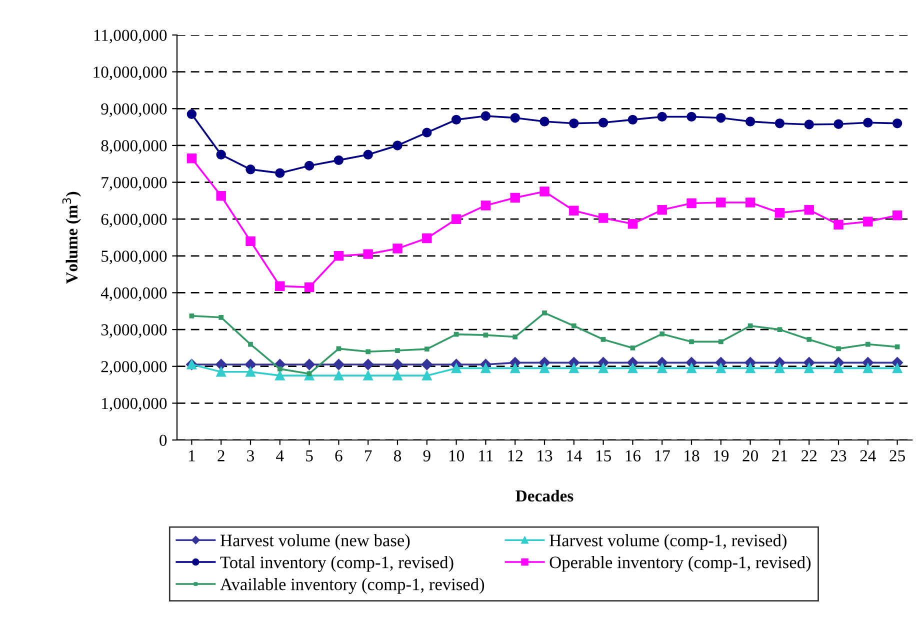  I want to click on x-tick-label: 23, so click(838, 456).